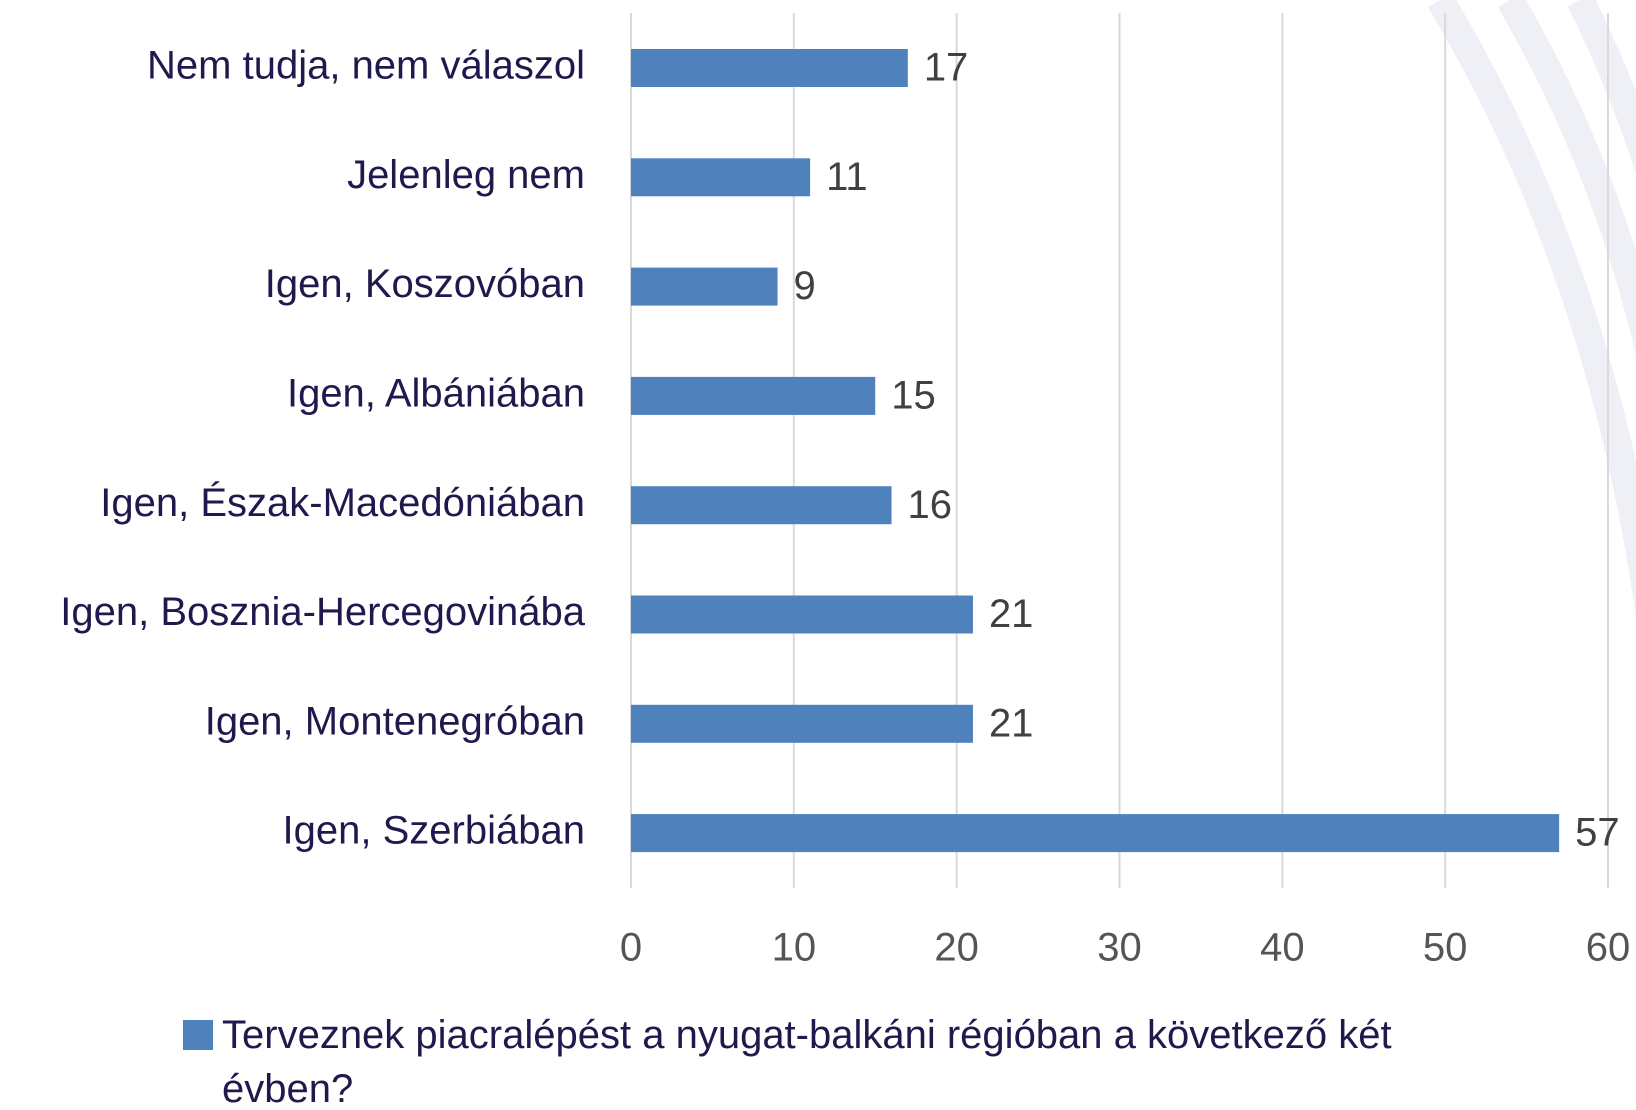 The width and height of the screenshot is (1636, 1110). I want to click on data-label: 15, so click(913, 395).